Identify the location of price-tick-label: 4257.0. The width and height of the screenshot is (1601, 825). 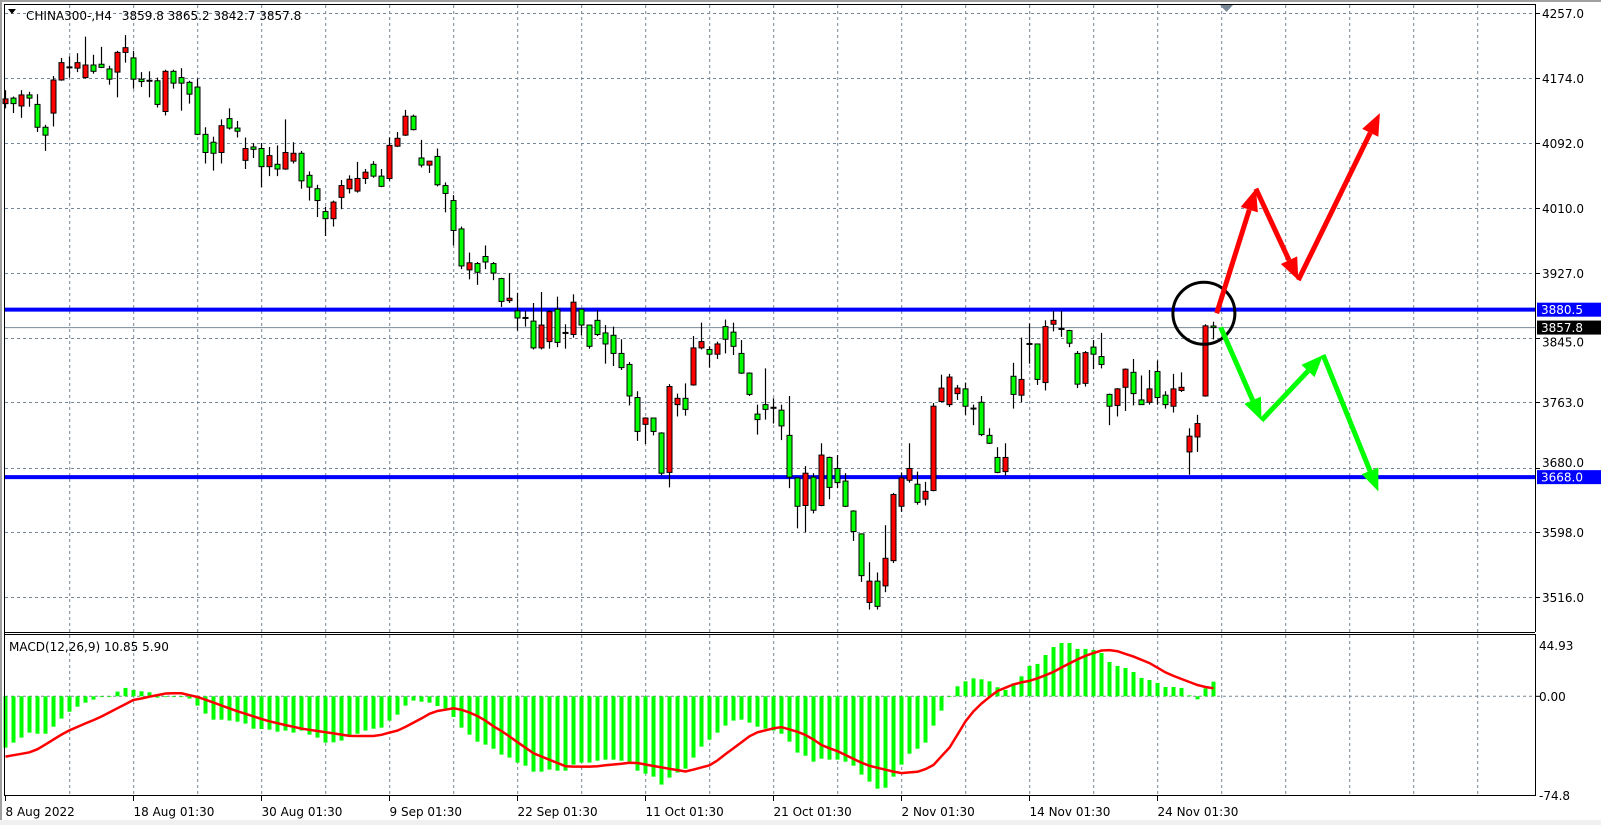
(1563, 14).